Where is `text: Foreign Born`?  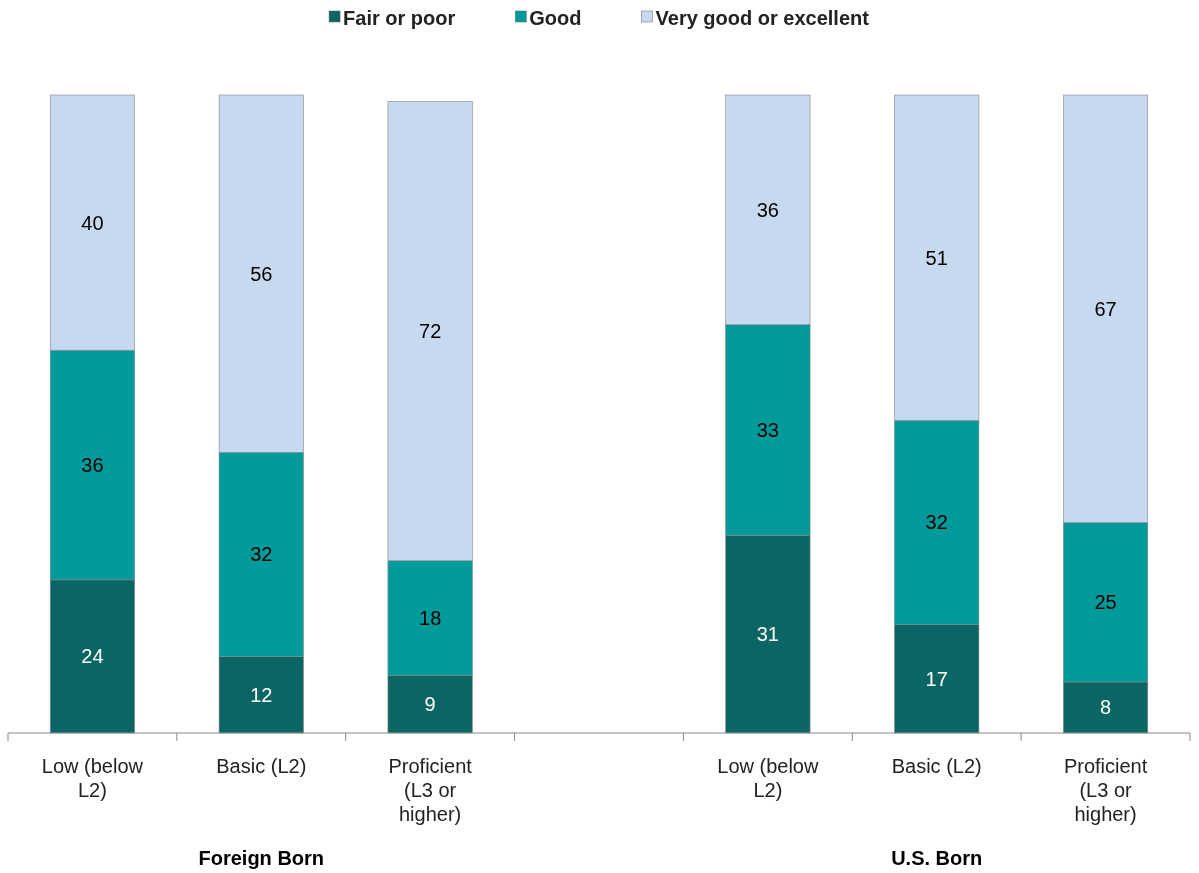
text: Foreign Born is located at coordinates (261, 858).